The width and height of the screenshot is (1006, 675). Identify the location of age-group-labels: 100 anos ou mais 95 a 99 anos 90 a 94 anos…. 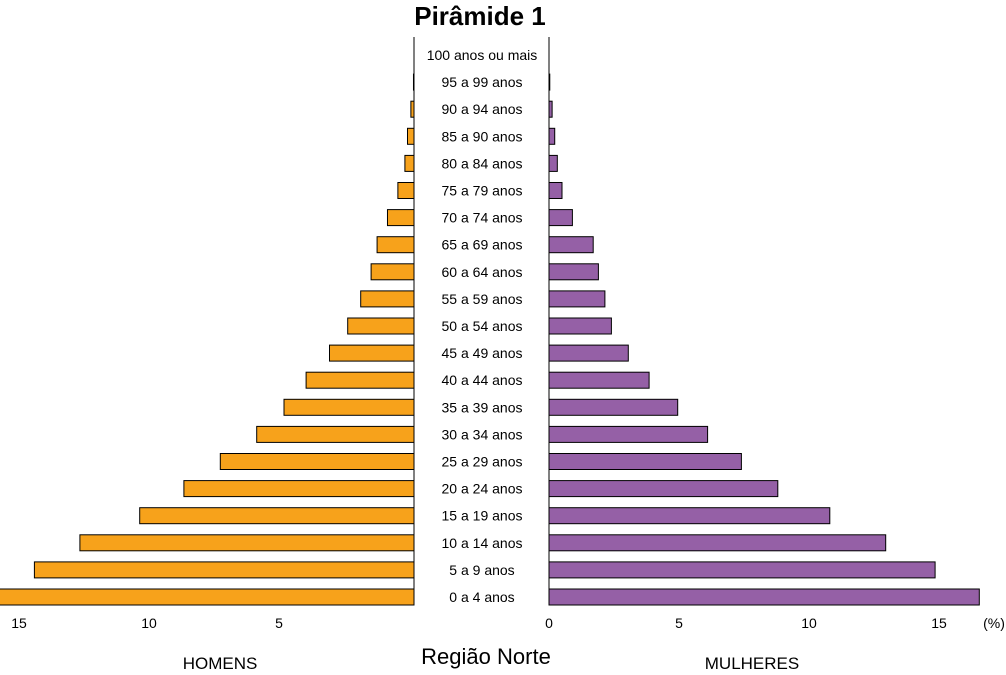
(482, 326).